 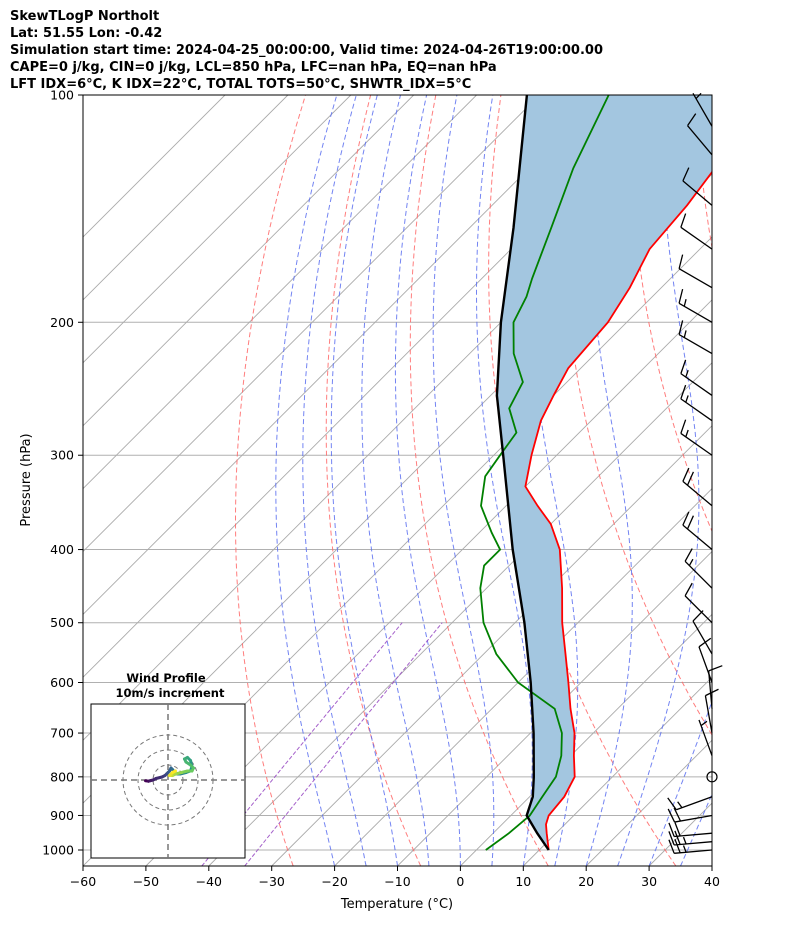 What do you see at coordinates (62, 95) in the screenshot?
I see `y-tick-label: 100` at bounding box center [62, 95].